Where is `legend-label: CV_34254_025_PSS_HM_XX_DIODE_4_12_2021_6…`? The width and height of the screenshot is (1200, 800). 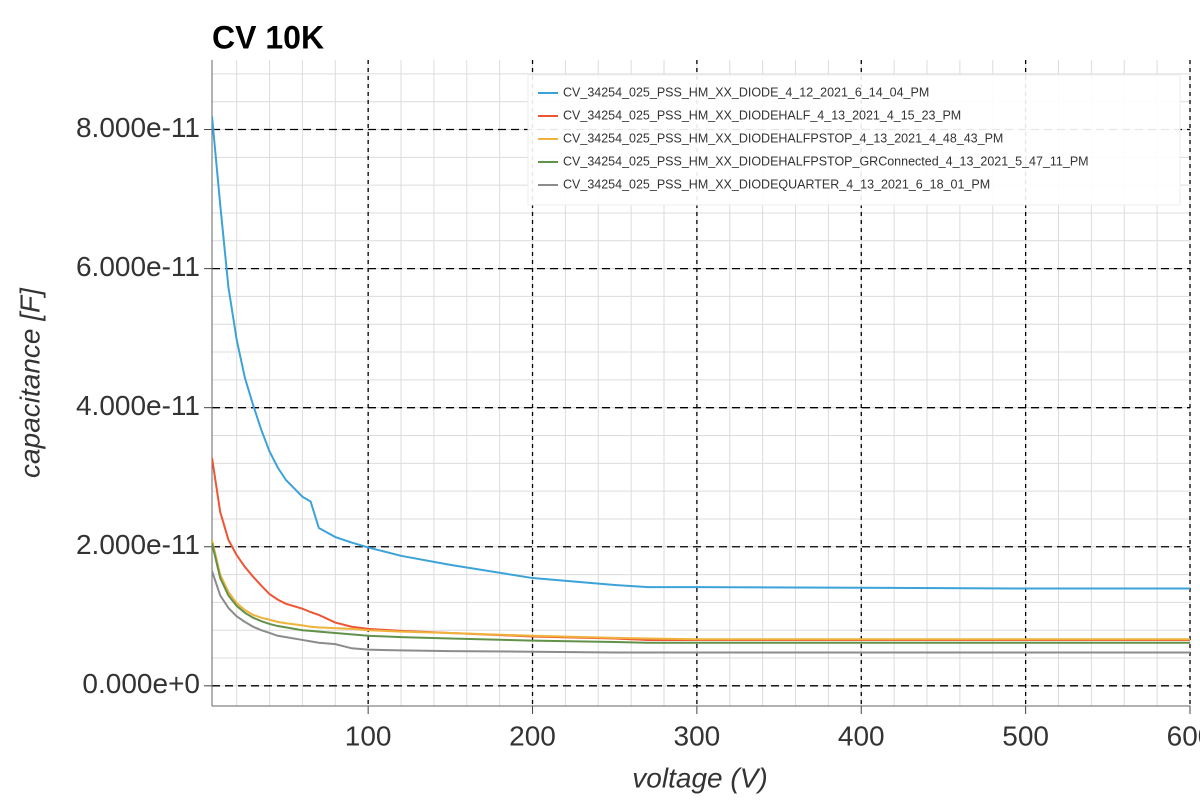 legend-label: CV_34254_025_PSS_HM_XX_DIODE_4_12_2021_6… is located at coordinates (746, 92).